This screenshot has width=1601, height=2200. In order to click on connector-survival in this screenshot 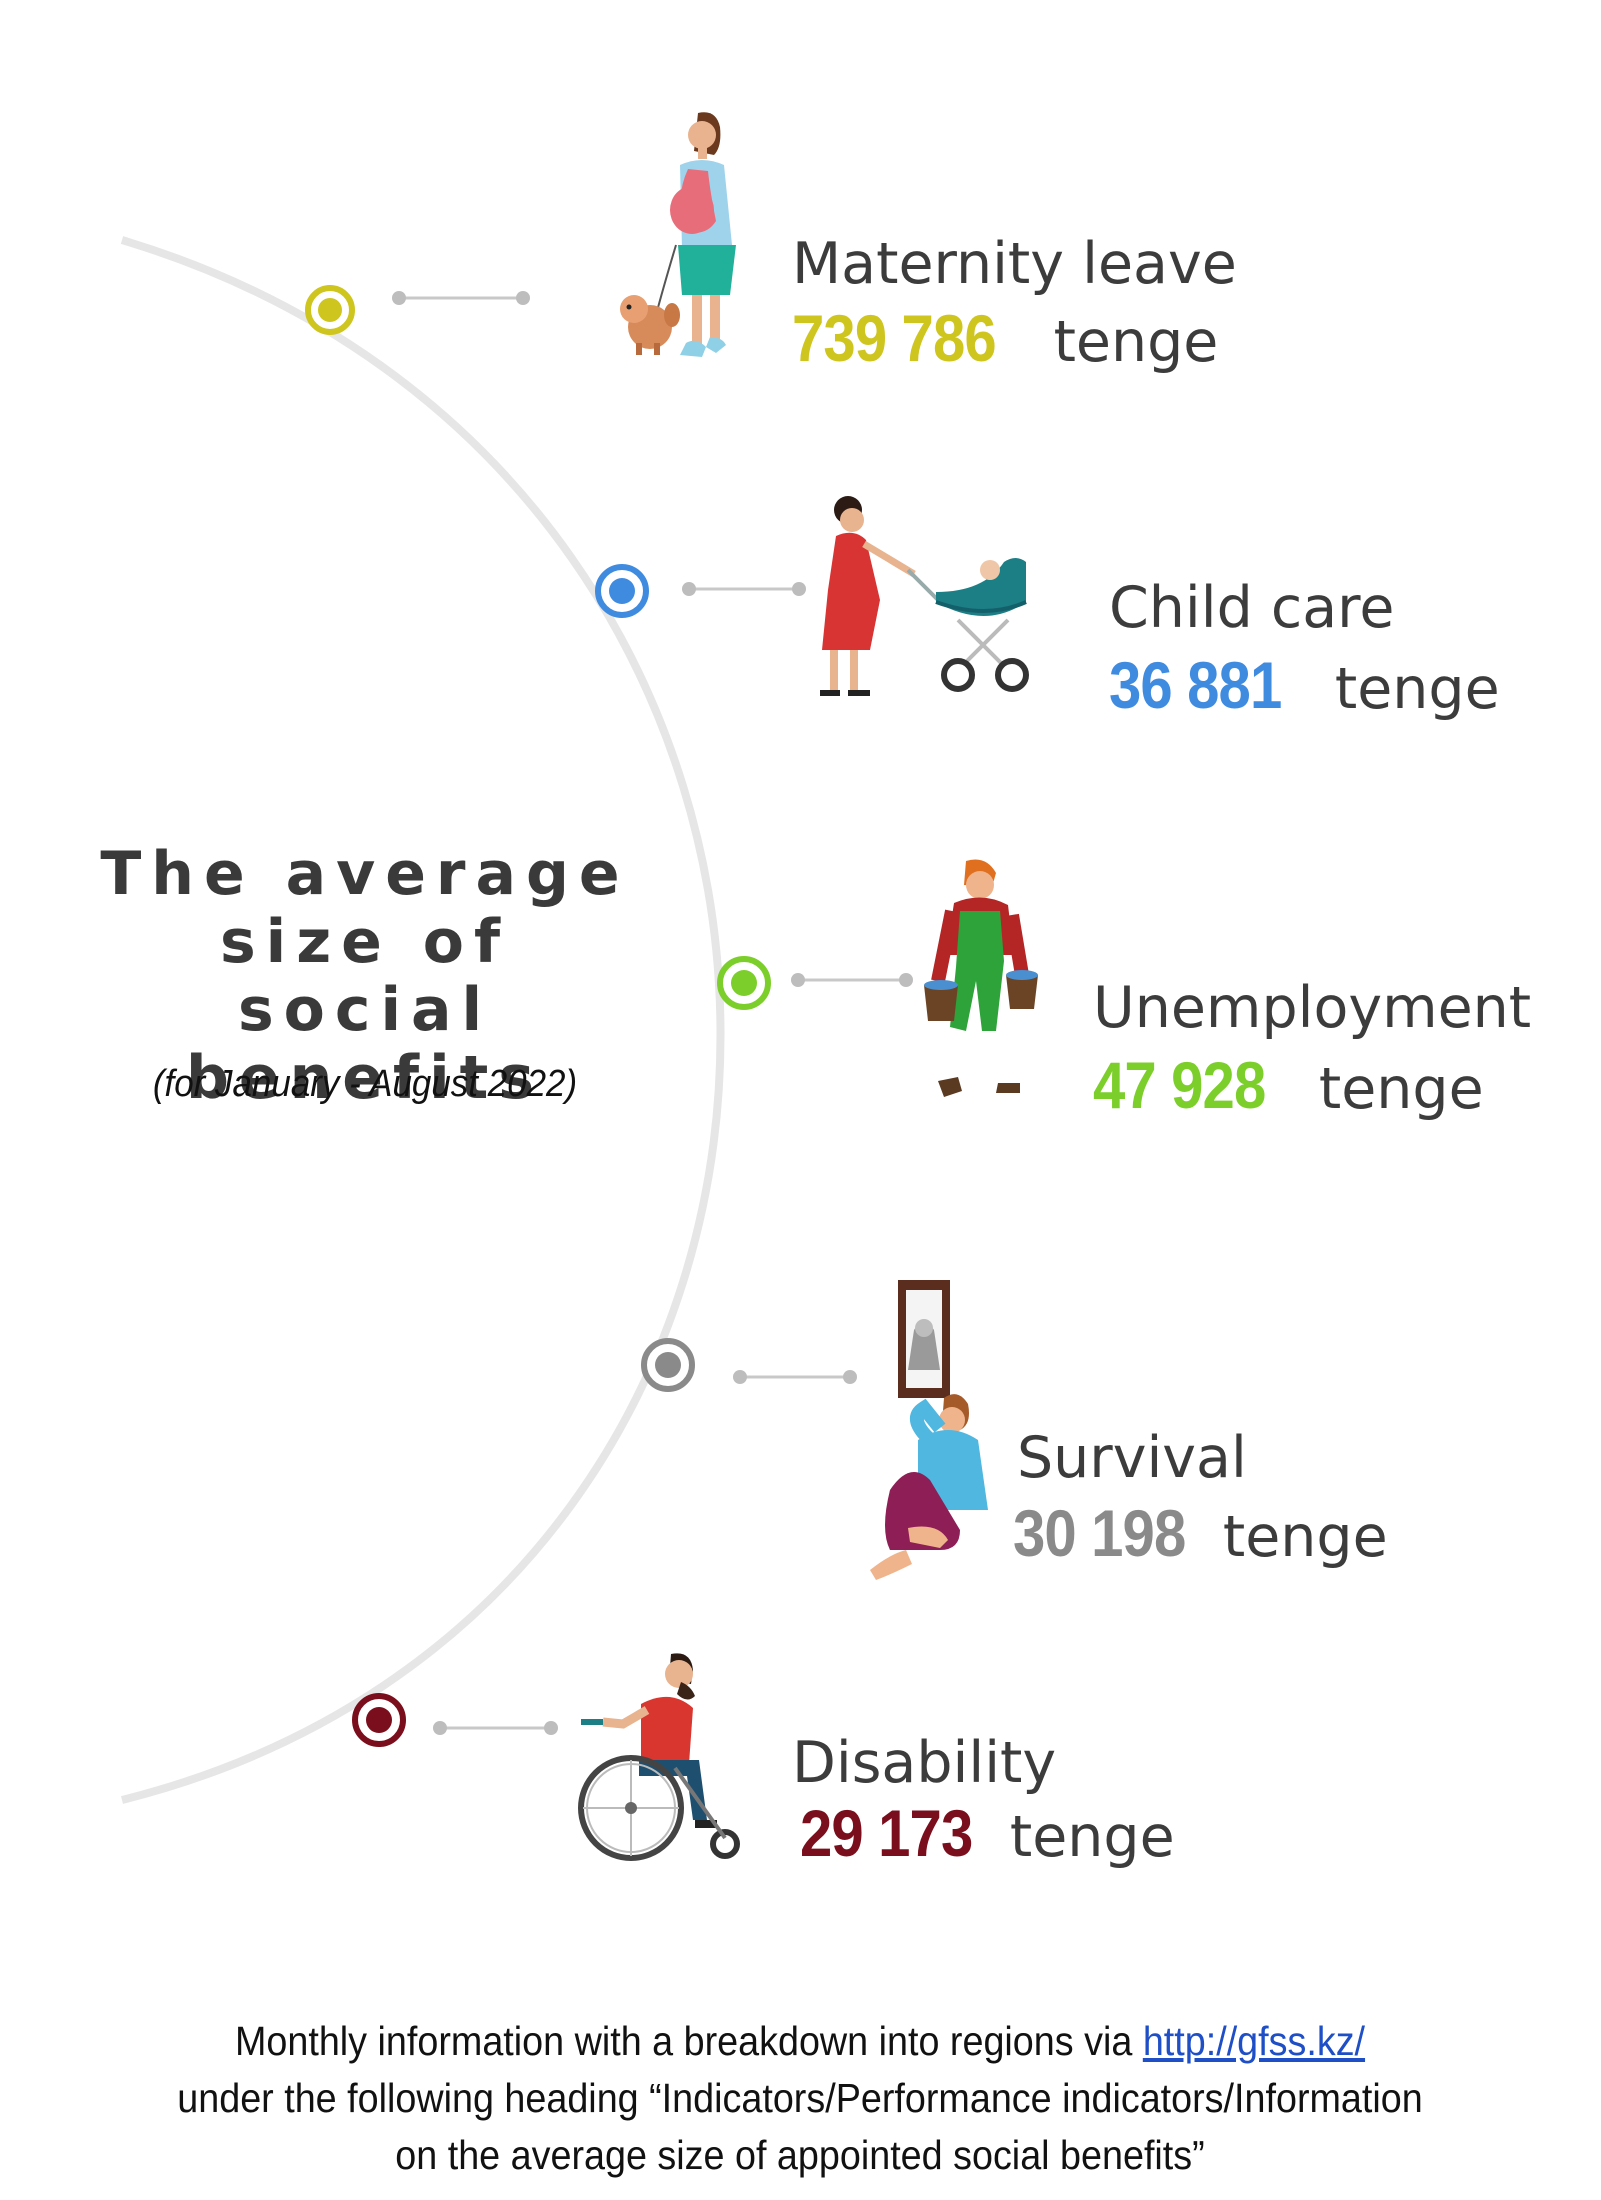, I will do `click(795, 1377)`.